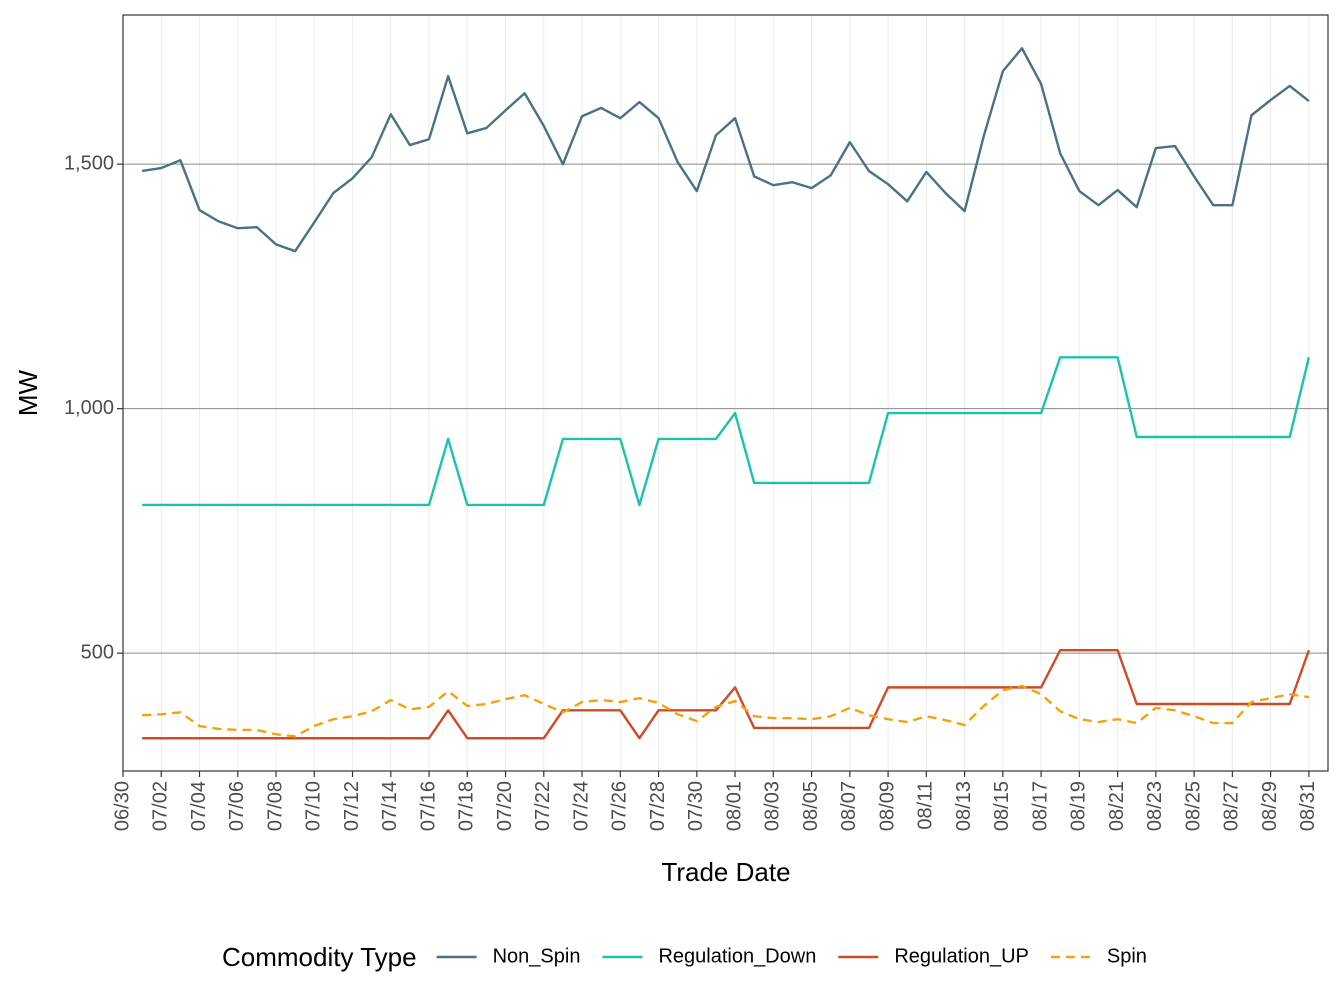  I want to click on x-axis-title: Trade Date, so click(725, 872).